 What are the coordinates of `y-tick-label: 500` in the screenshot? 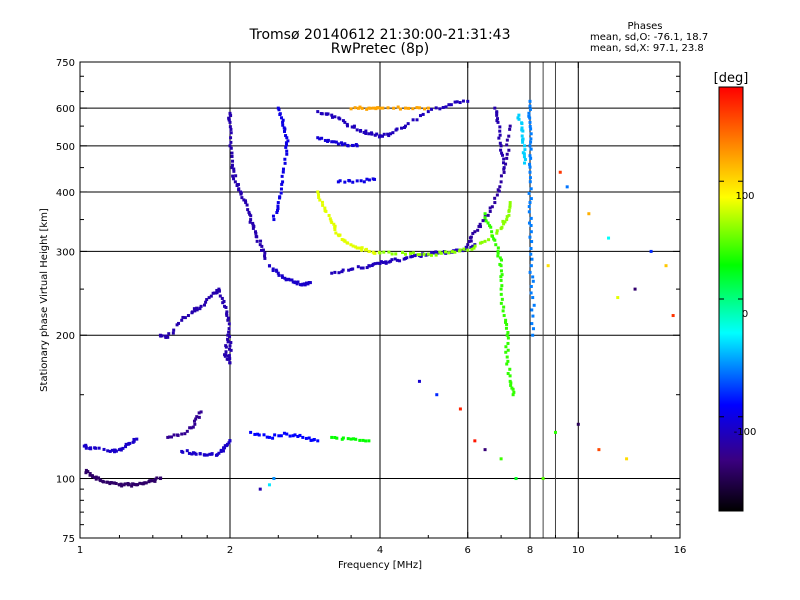 It's located at (65, 147).